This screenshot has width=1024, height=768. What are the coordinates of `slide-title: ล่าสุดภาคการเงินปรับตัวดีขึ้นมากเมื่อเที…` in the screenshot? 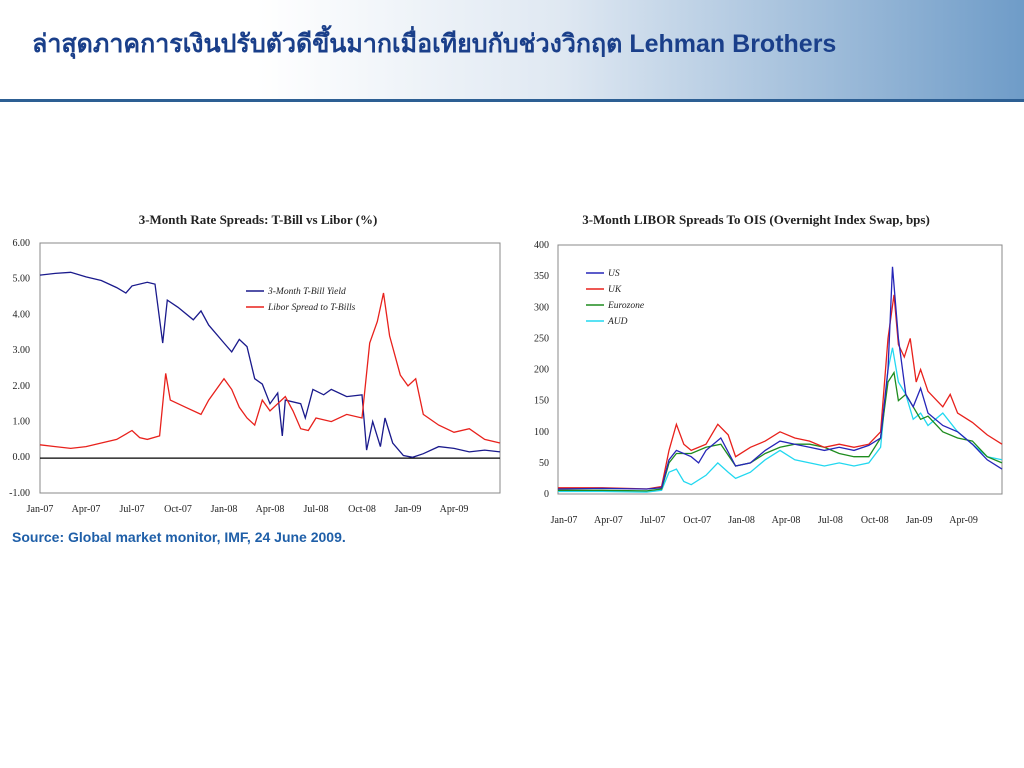 It's located at (434, 44).